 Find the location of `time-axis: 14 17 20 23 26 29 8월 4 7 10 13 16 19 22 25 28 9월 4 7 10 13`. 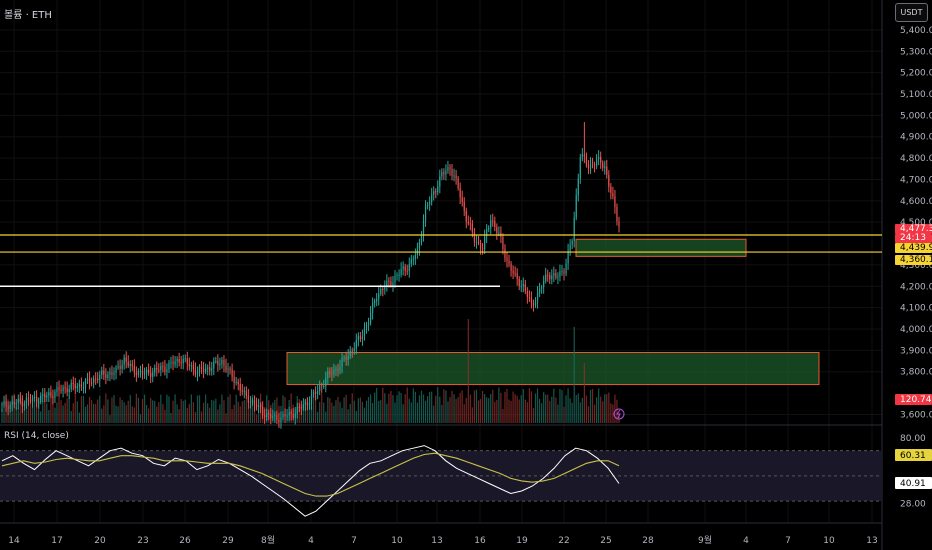

time-axis: 14 17 20 23 26 29 8월 4 7 10 13 16 19 22 25 28 9월 4 7 10 13 is located at coordinates (442, 540).